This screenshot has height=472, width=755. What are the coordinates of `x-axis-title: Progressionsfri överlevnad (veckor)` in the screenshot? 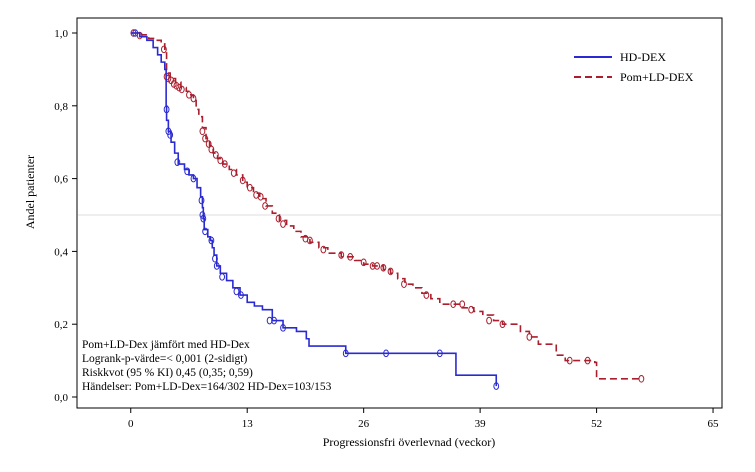 It's located at (409, 442).